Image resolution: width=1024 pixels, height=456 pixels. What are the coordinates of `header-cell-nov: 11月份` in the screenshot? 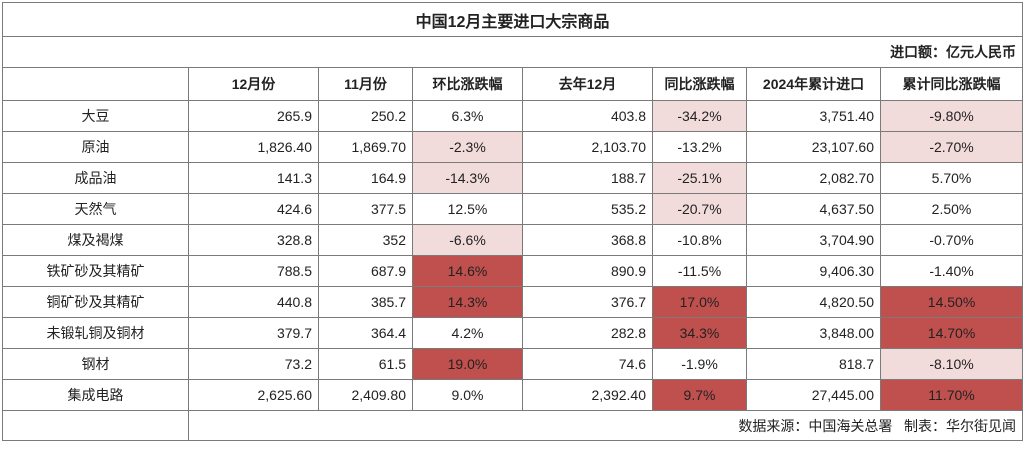 It's located at (365, 84).